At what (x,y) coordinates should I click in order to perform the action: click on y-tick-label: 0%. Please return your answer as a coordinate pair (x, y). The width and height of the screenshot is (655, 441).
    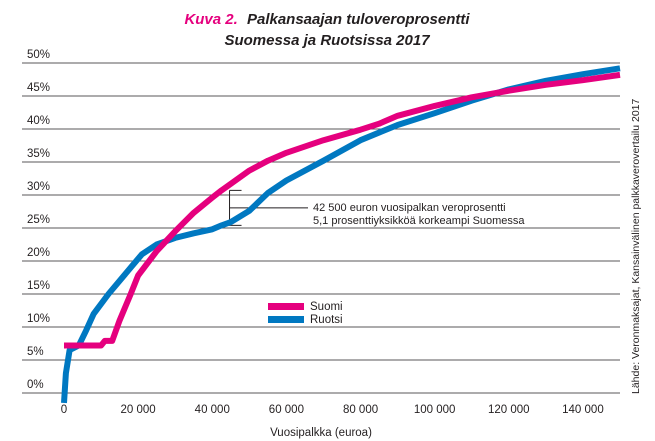
    Looking at the image, I should click on (35, 385).